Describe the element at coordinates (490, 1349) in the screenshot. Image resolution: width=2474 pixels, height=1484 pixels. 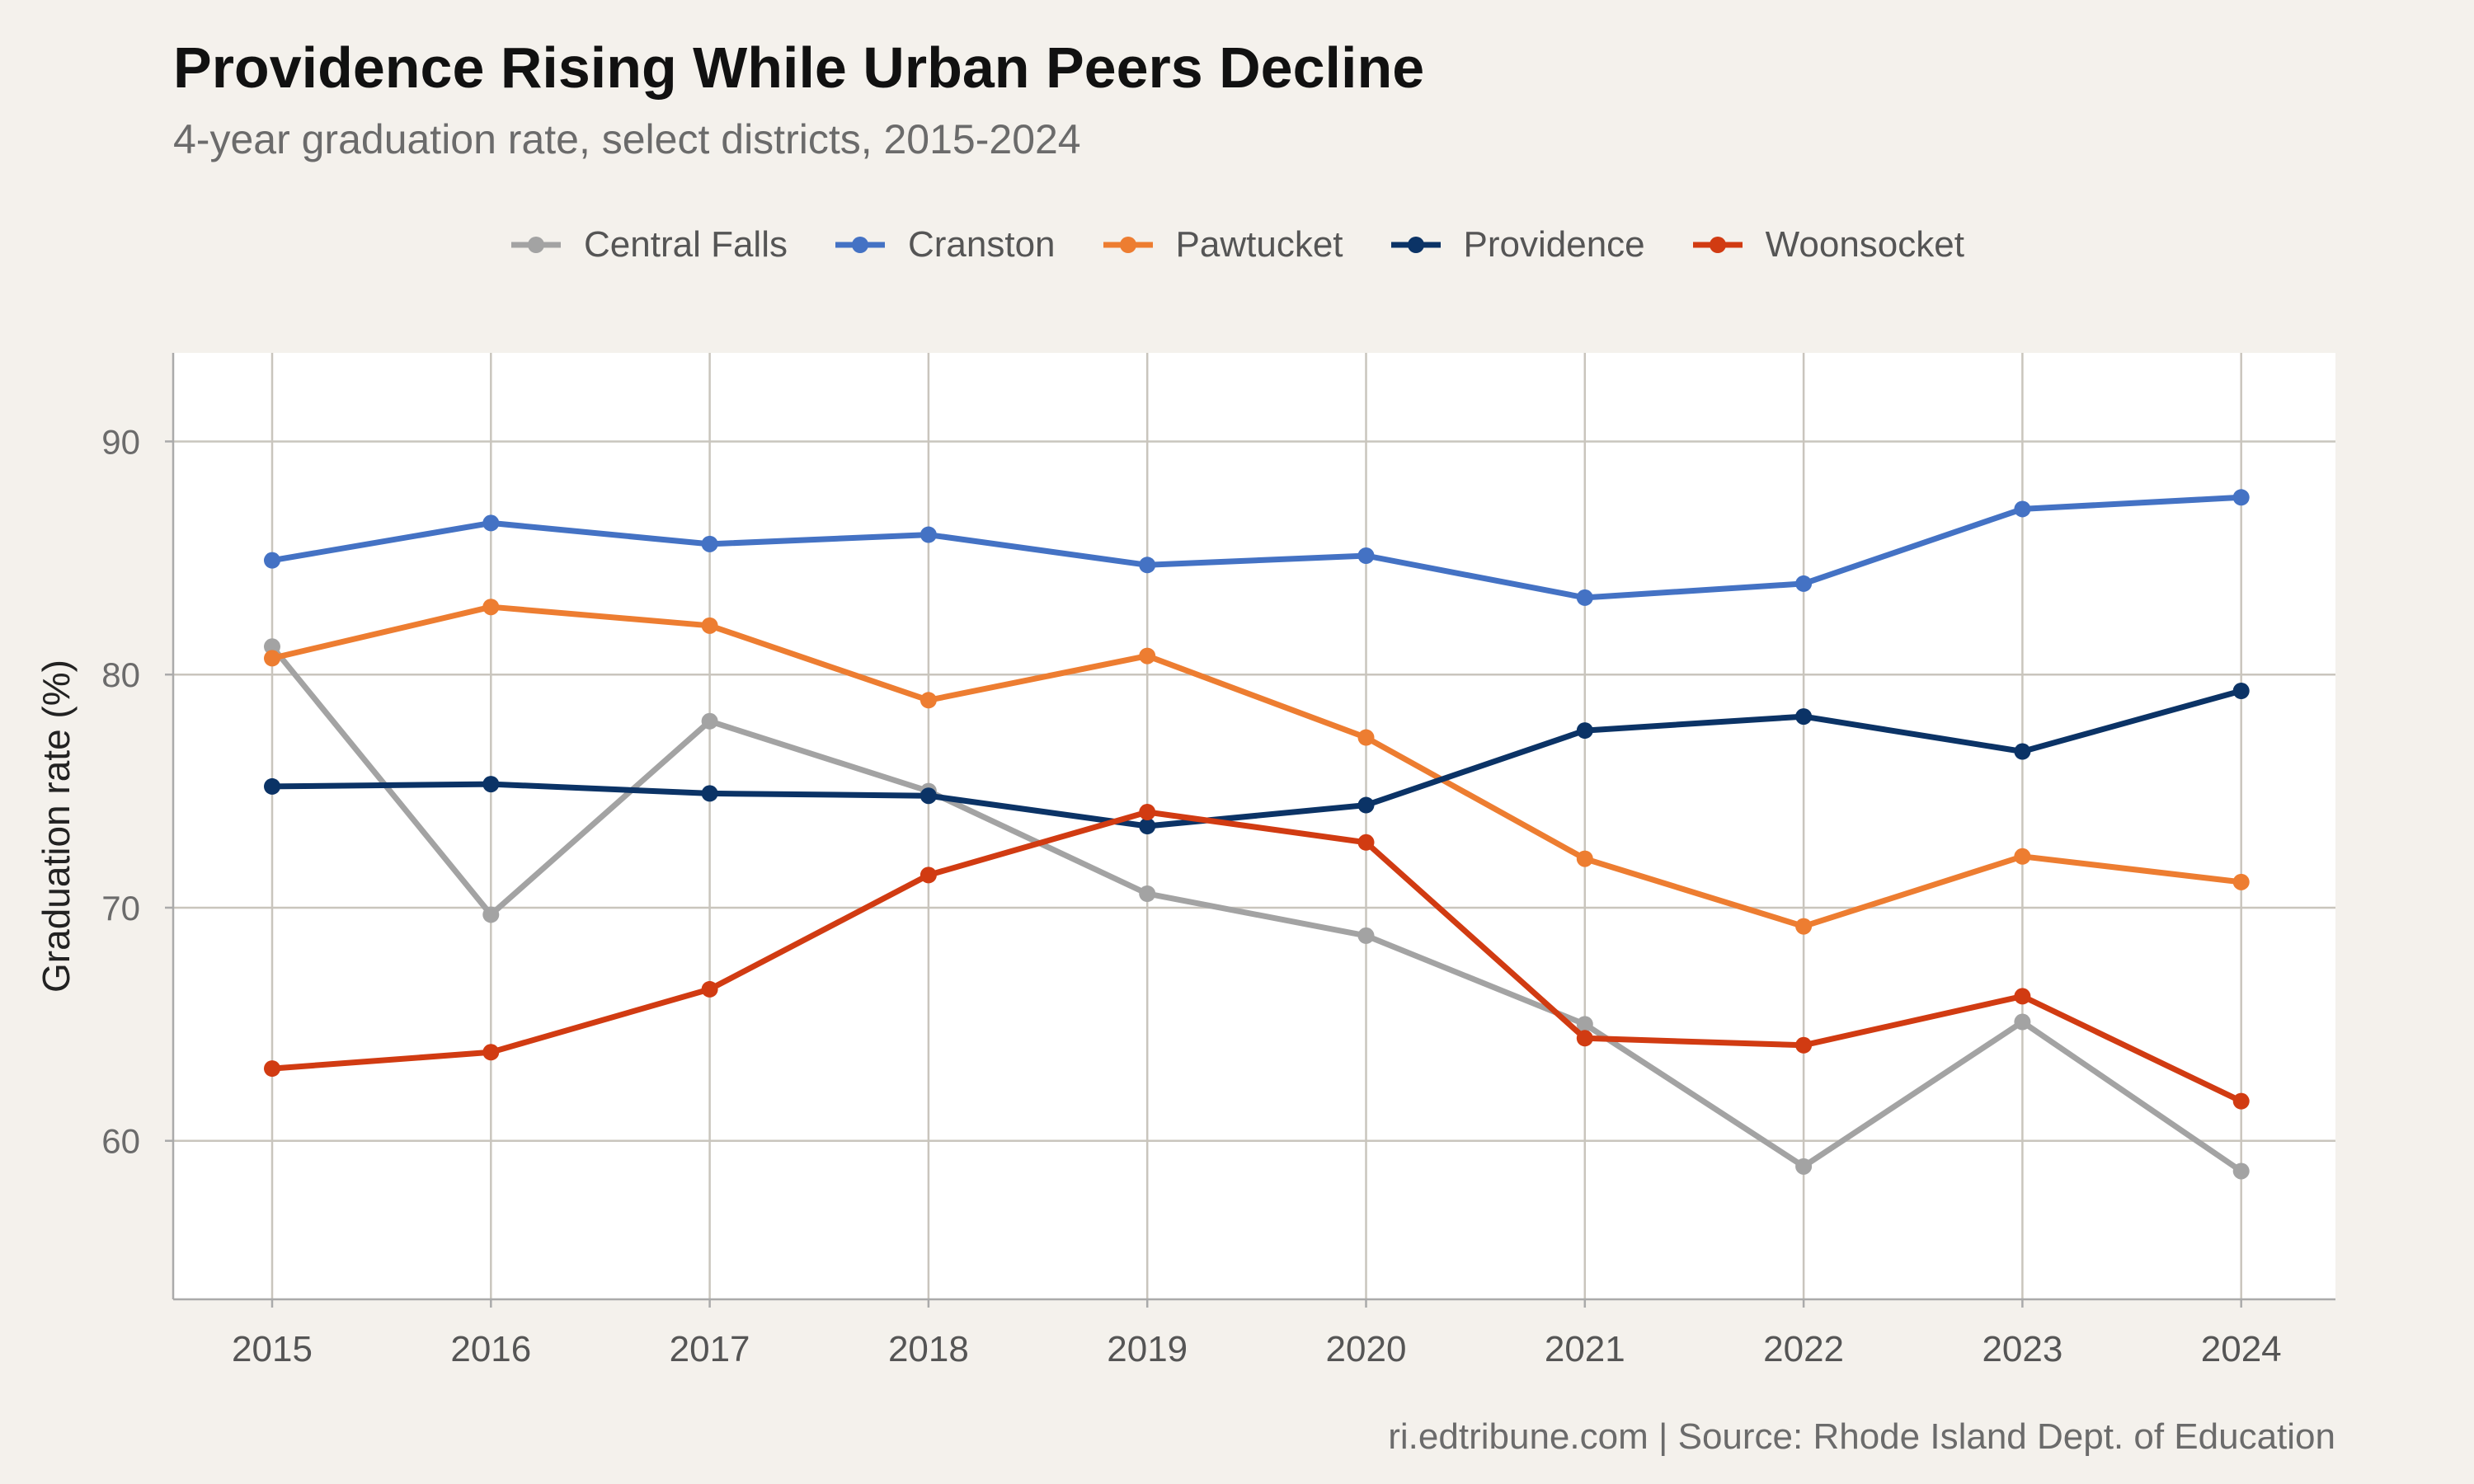
I see `x-tick-label: 2016` at that location.